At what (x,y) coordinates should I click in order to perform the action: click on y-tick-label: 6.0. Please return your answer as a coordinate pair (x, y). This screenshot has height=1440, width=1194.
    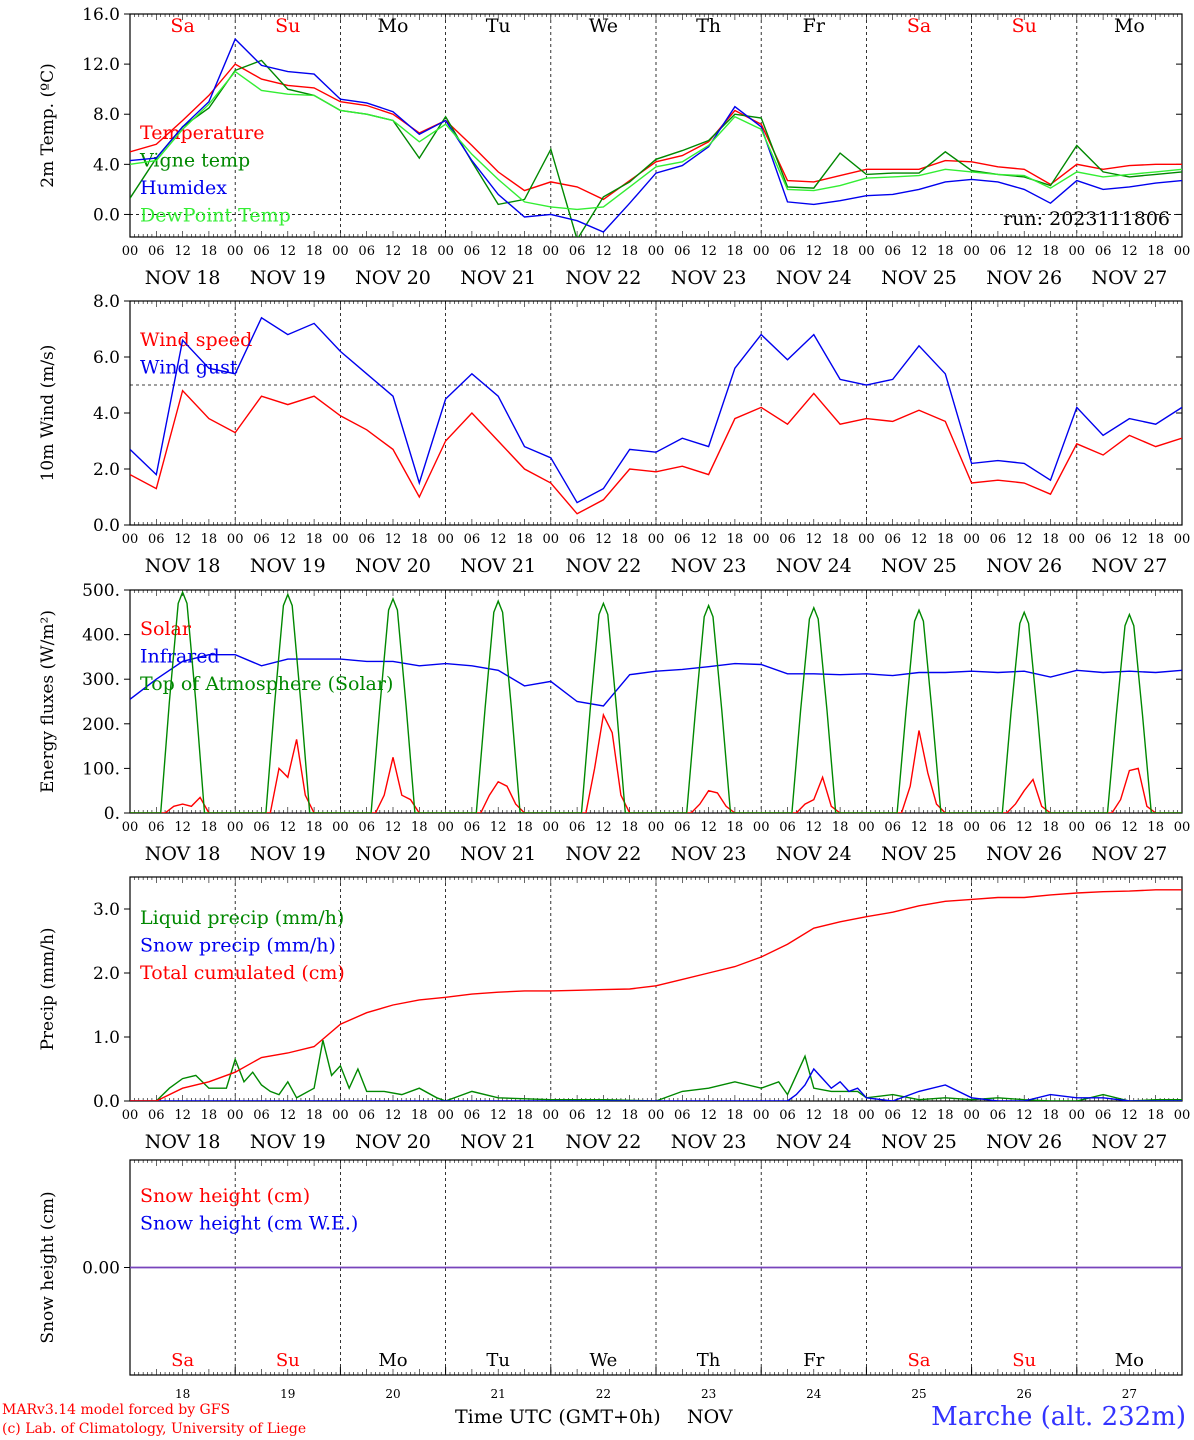
    Looking at the image, I should click on (106, 358).